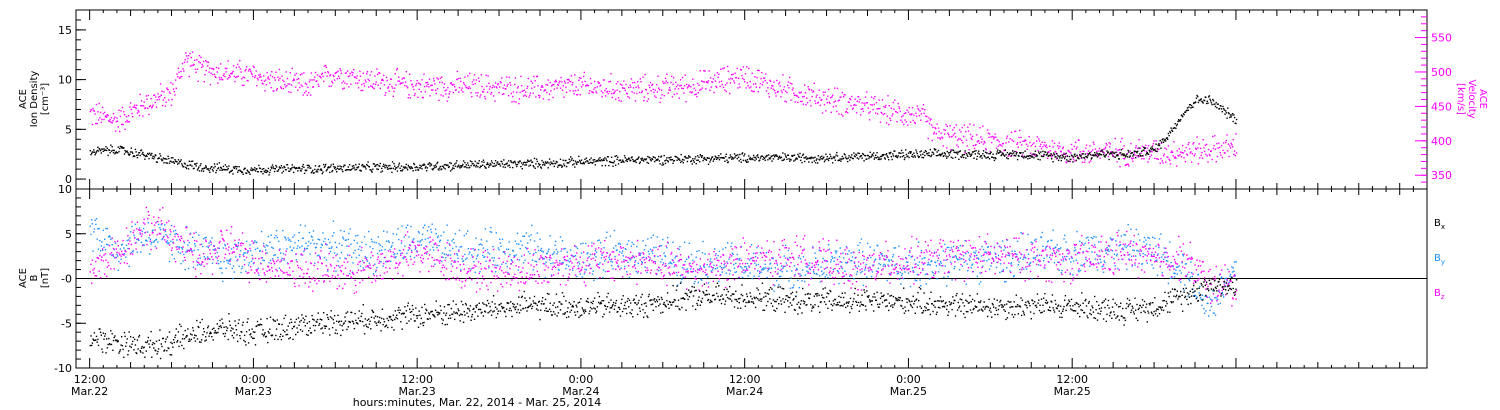  I want to click on legend-label: B, so click(1437, 293).